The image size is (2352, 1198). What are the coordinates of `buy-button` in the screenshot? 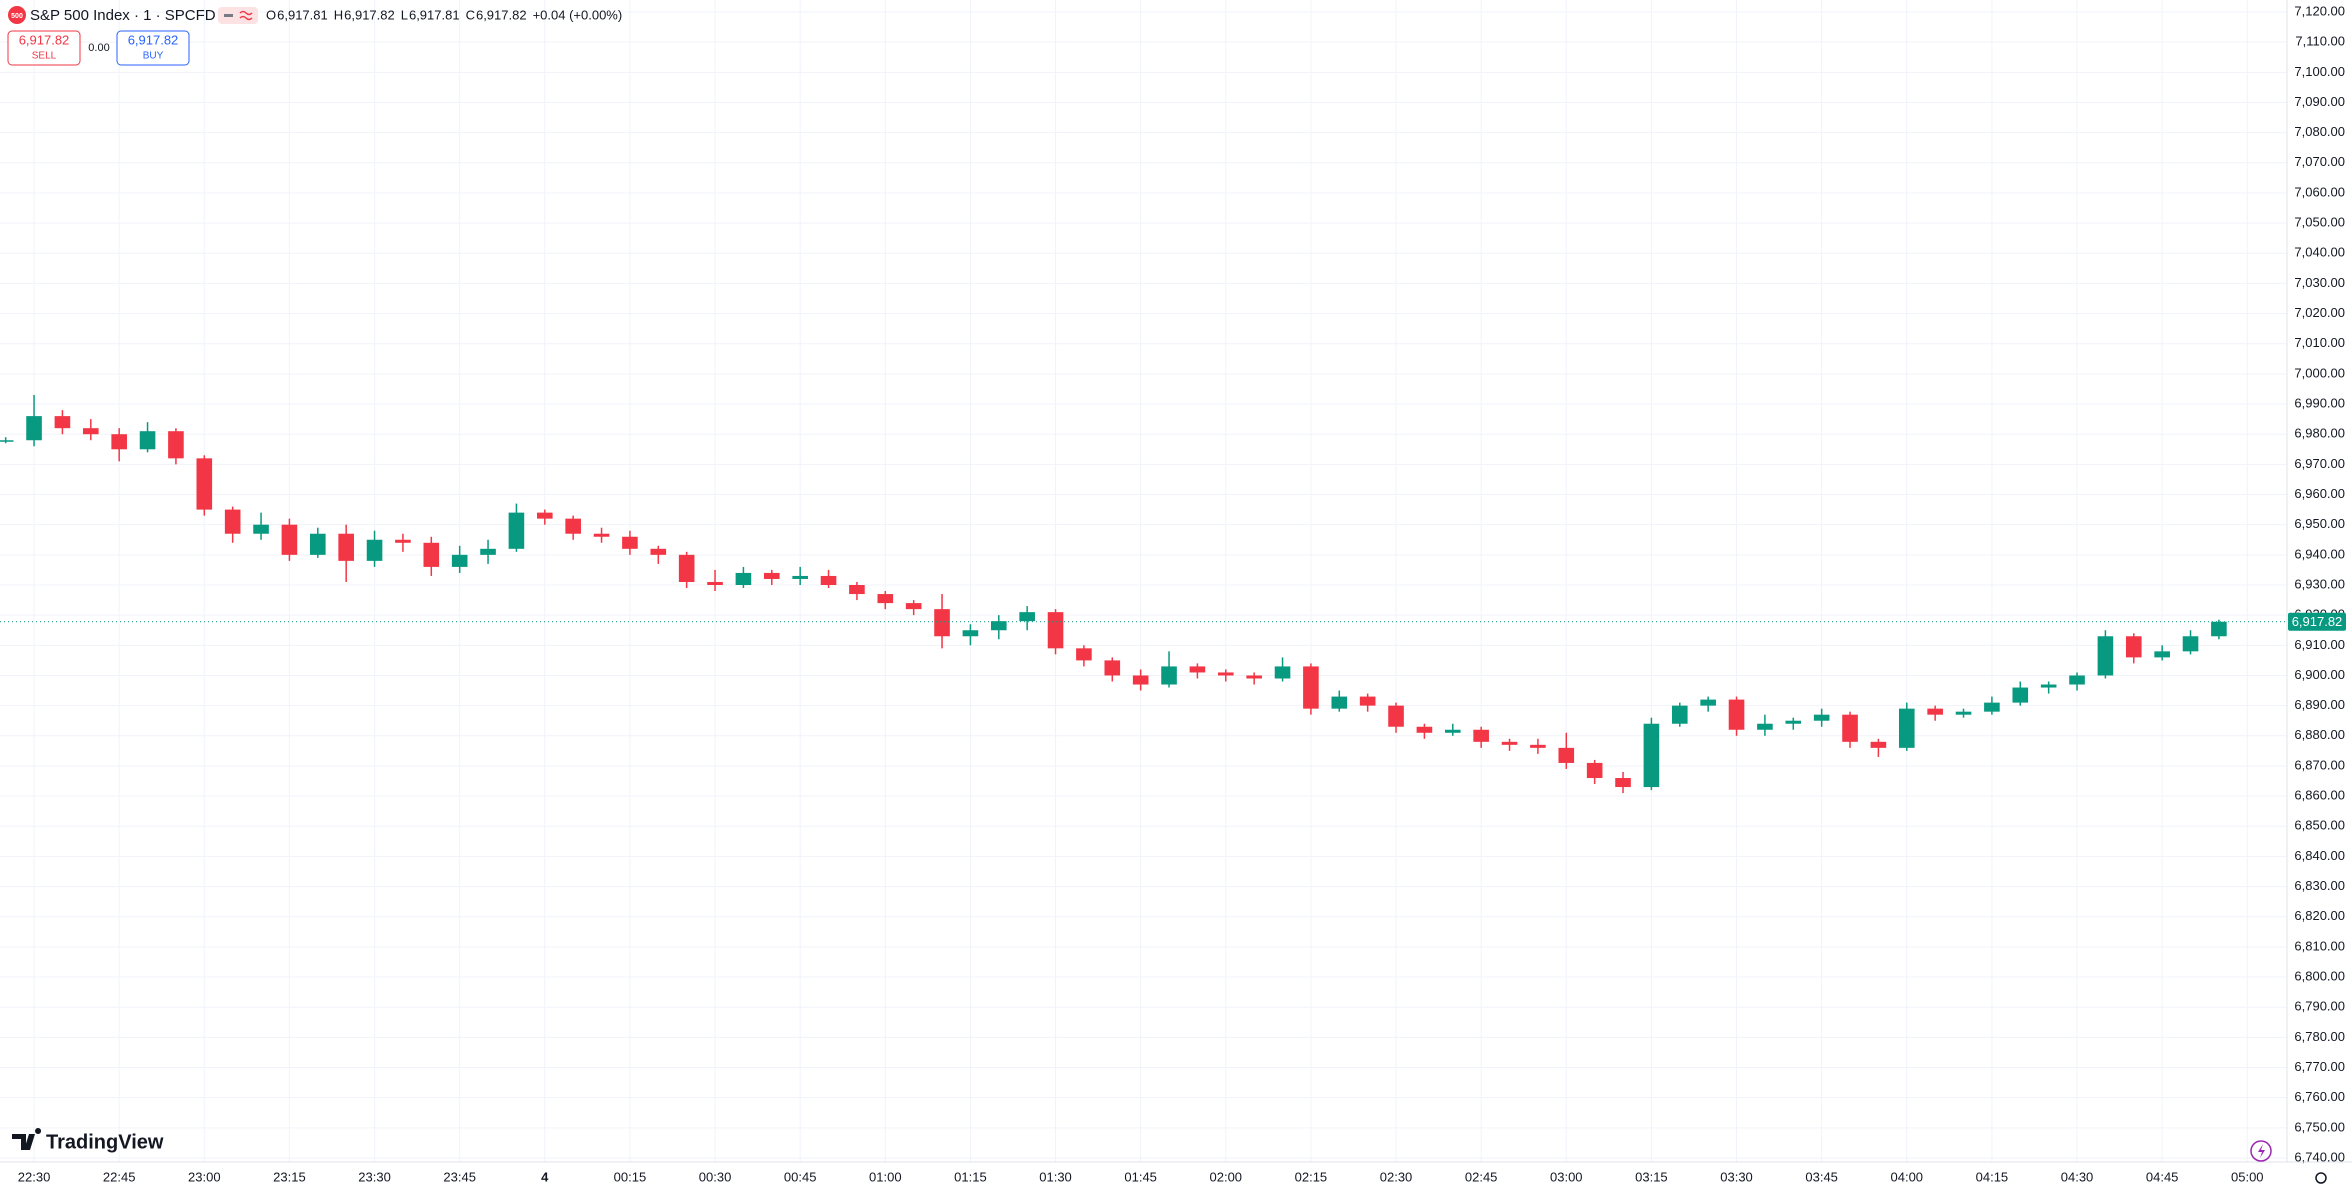 It's located at (153, 48).